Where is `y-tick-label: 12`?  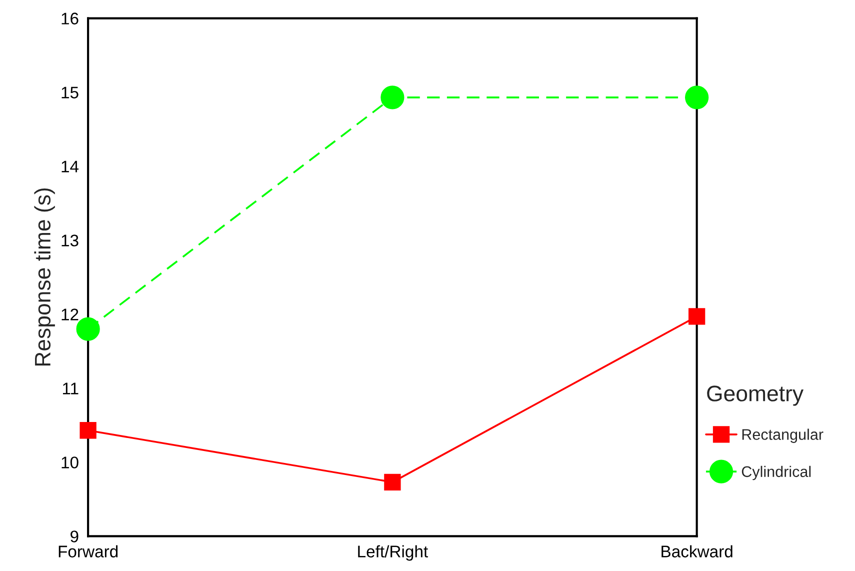 y-tick-label: 12 is located at coordinates (70, 314).